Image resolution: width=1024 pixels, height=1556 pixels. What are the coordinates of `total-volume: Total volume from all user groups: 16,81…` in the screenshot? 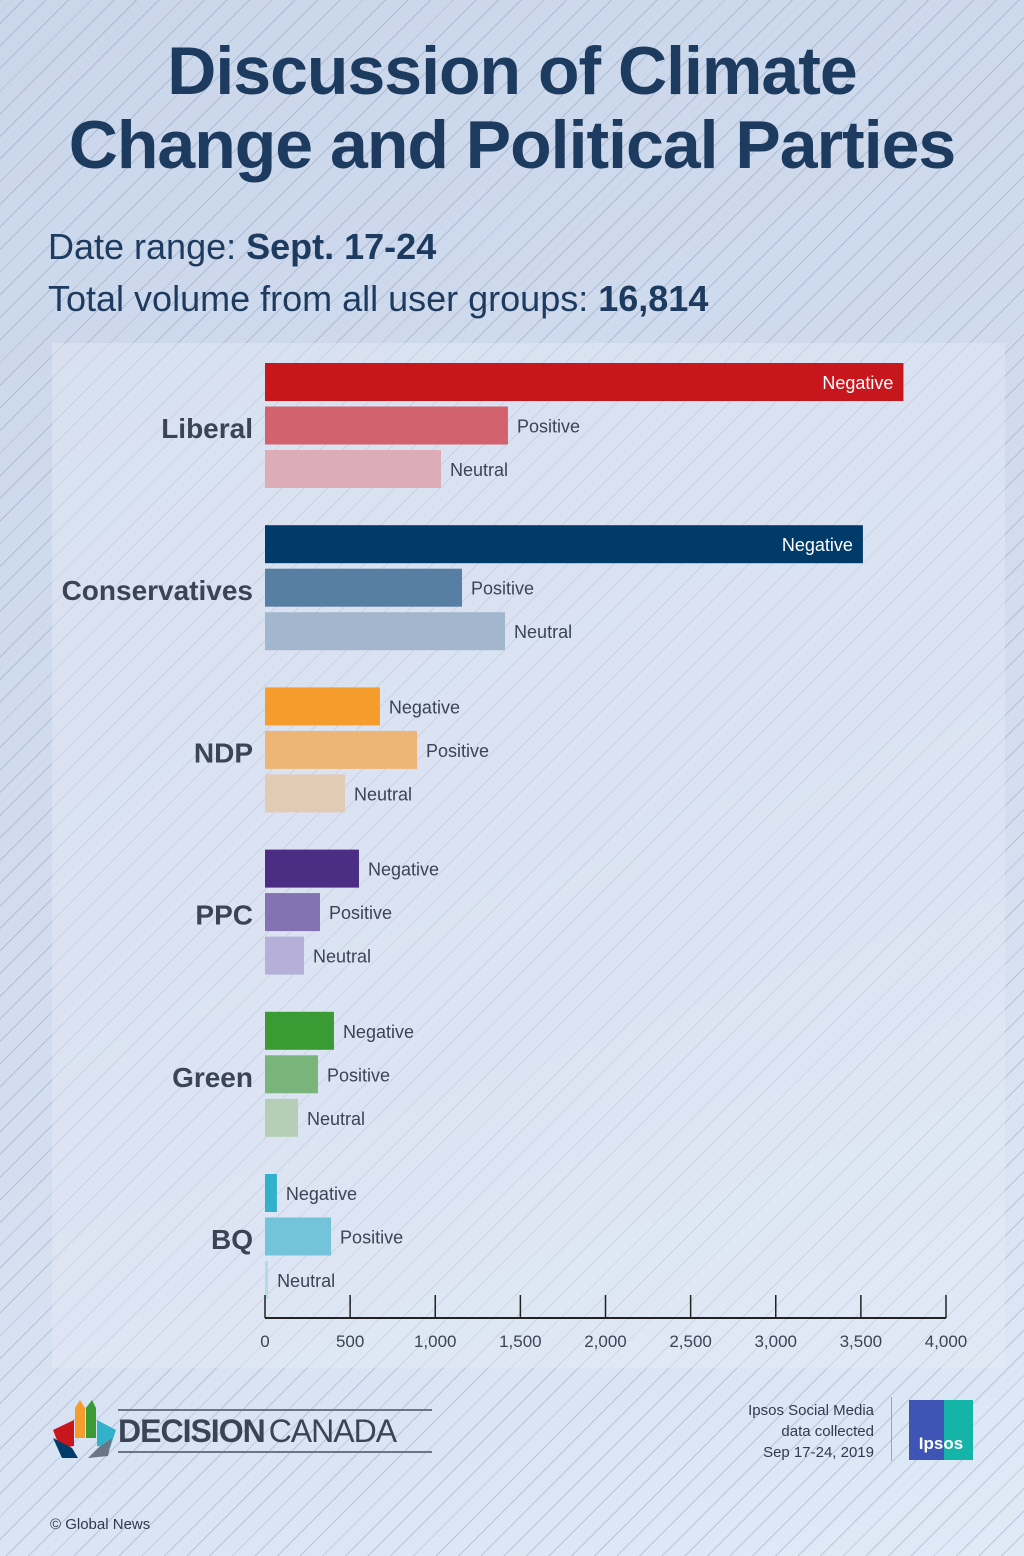 It's located at (378, 299).